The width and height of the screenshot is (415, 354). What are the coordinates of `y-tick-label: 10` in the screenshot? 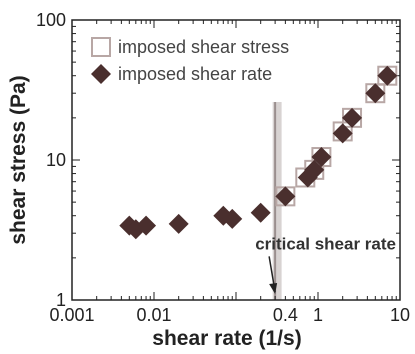 It's located at (56, 160).